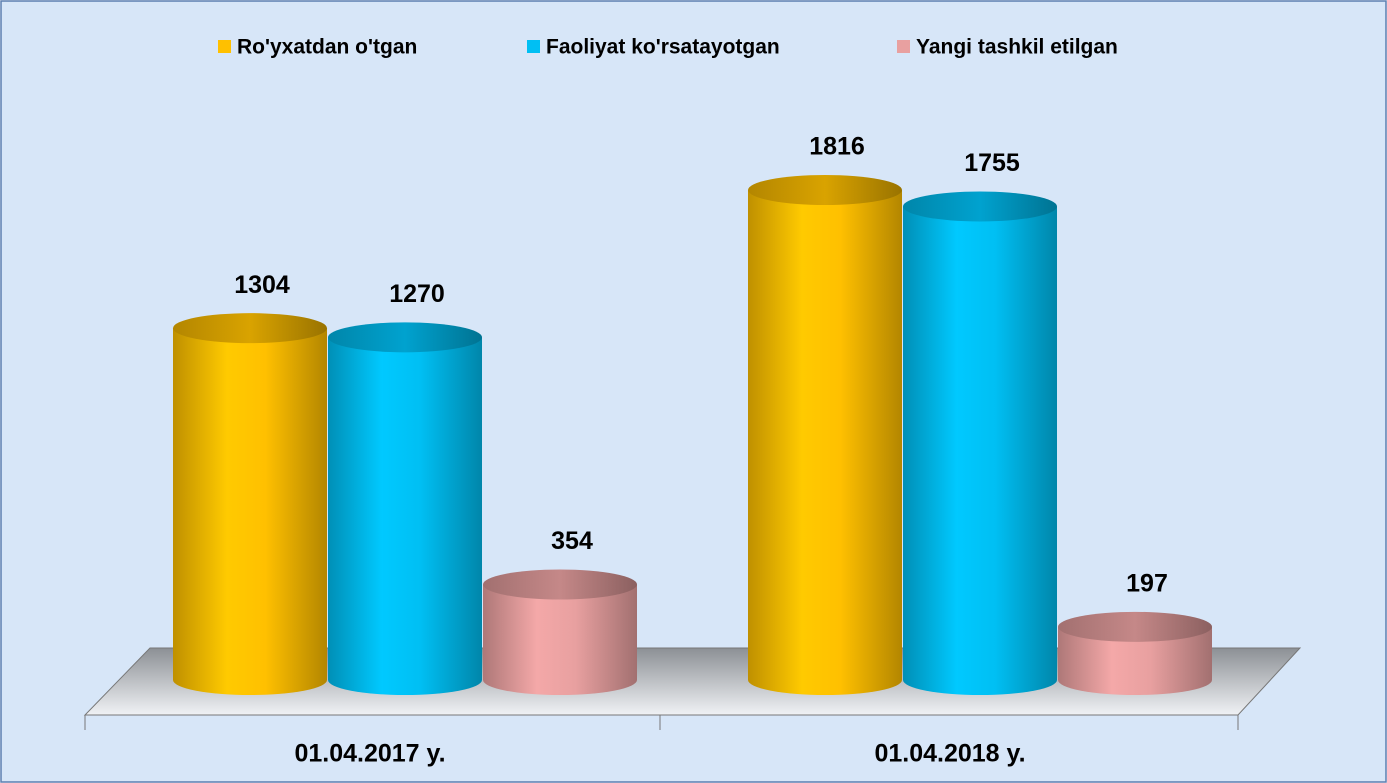 The width and height of the screenshot is (1387, 783). What do you see at coordinates (663, 47) in the screenshot?
I see `legend-label: Faoliyat ko'rsatayotgan` at bounding box center [663, 47].